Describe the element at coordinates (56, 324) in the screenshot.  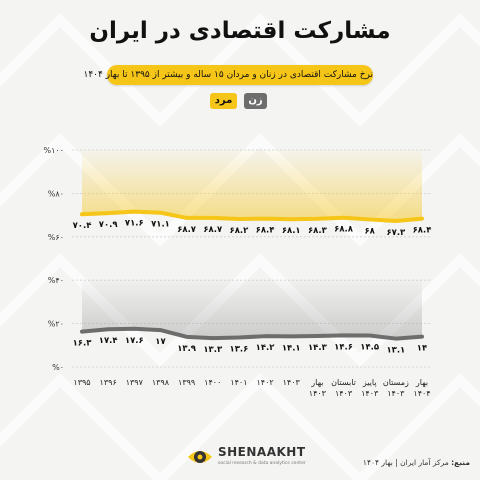
I see `y-tick-label: %۲۰` at that location.